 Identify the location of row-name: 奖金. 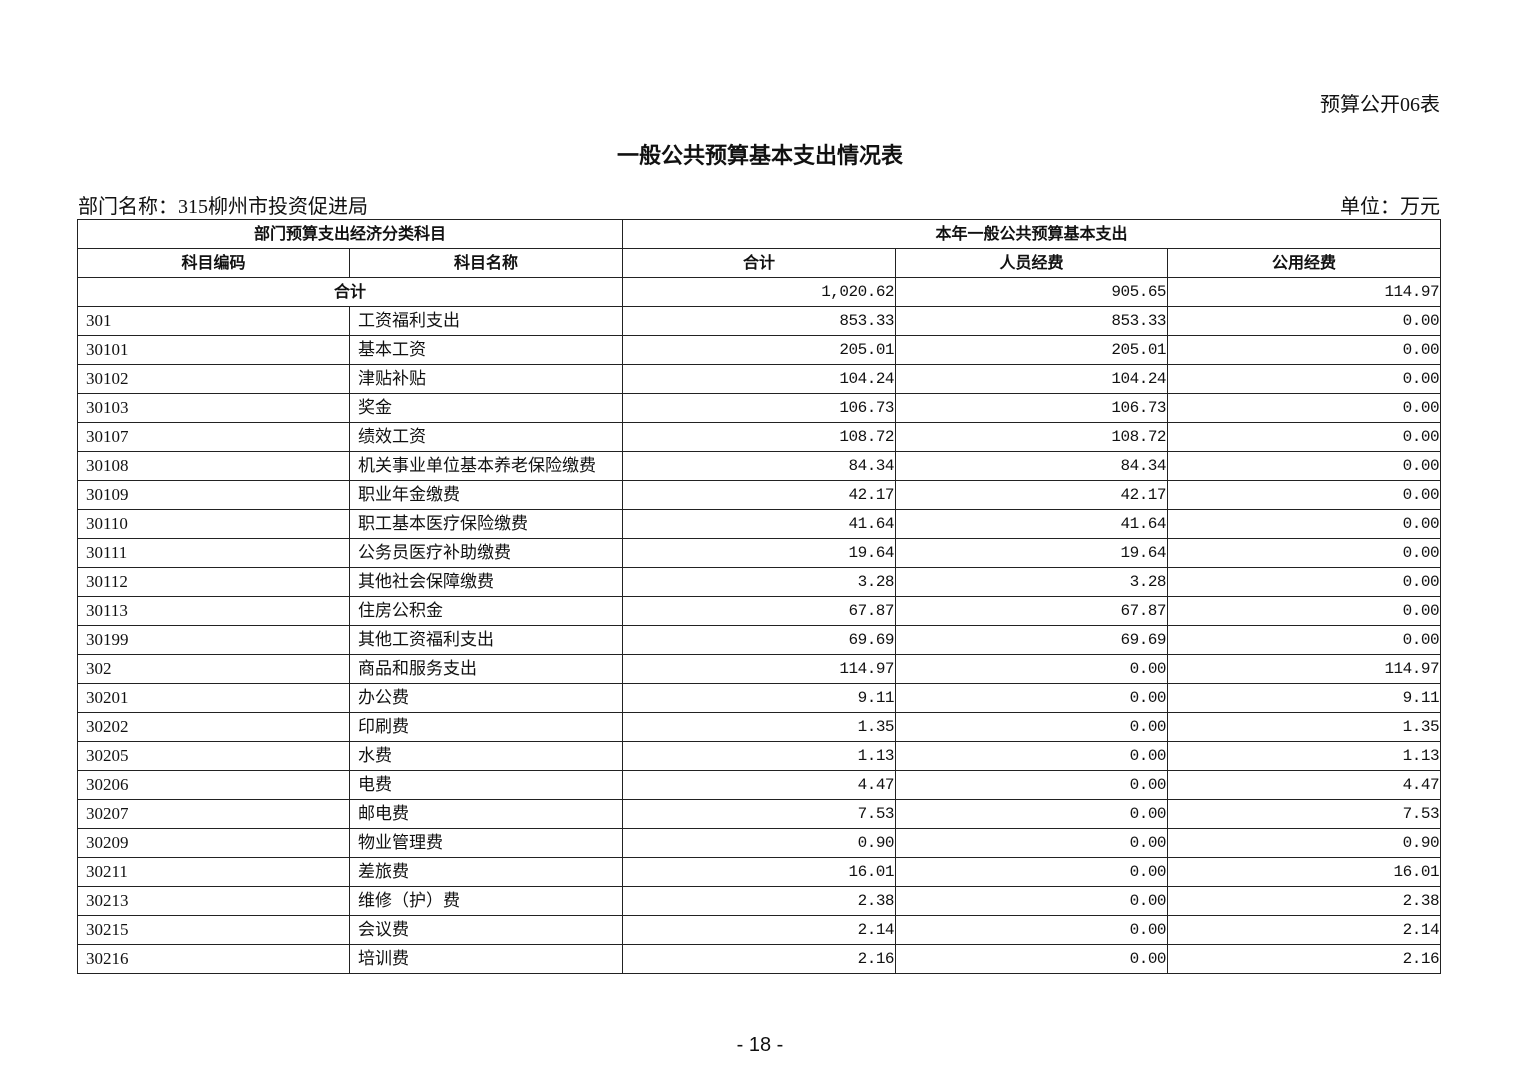
(486, 408).